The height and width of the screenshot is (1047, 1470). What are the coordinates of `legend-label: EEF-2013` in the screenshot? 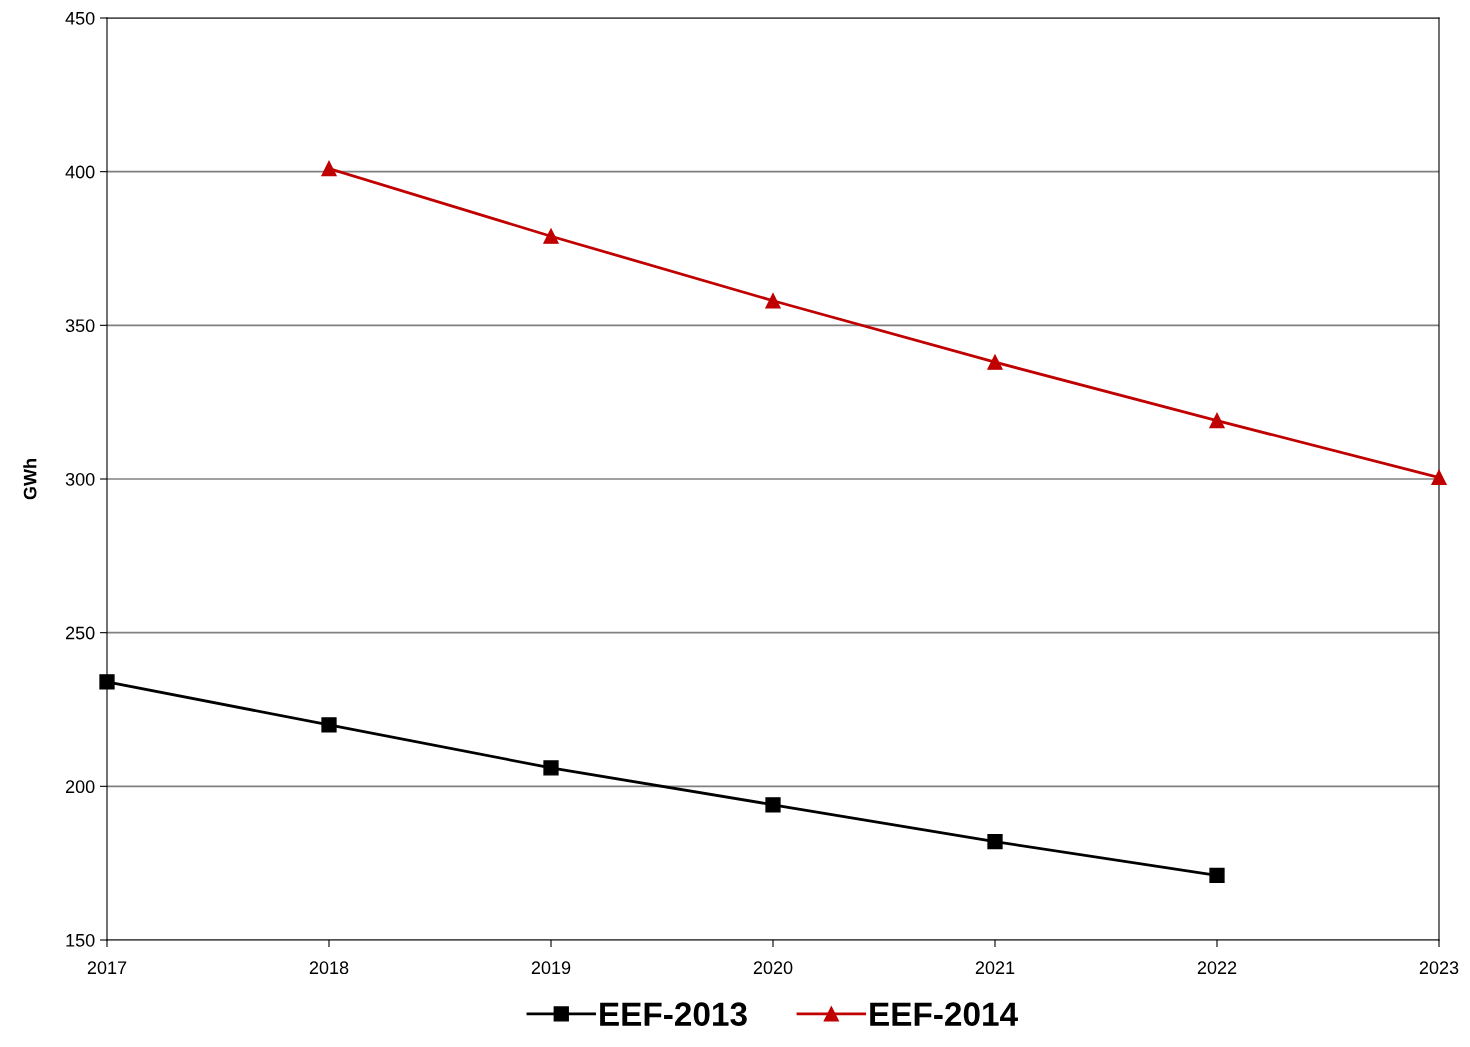 It's located at (673, 1014).